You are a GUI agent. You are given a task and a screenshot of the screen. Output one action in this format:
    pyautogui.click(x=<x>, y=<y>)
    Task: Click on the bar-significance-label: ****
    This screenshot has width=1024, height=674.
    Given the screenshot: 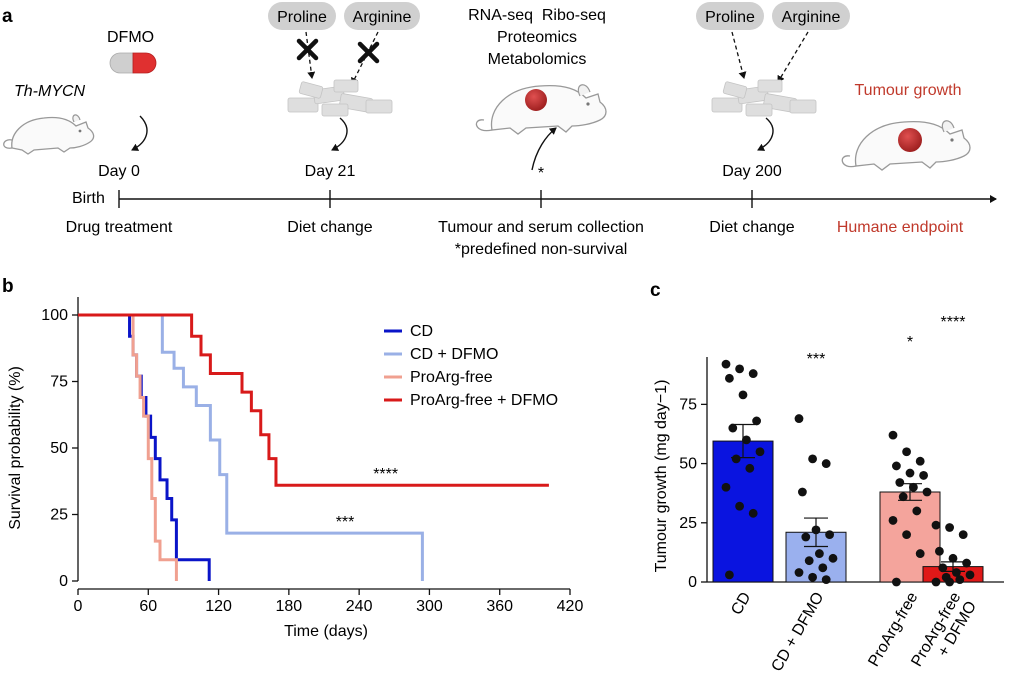 What is the action you would take?
    pyautogui.click(x=953, y=322)
    